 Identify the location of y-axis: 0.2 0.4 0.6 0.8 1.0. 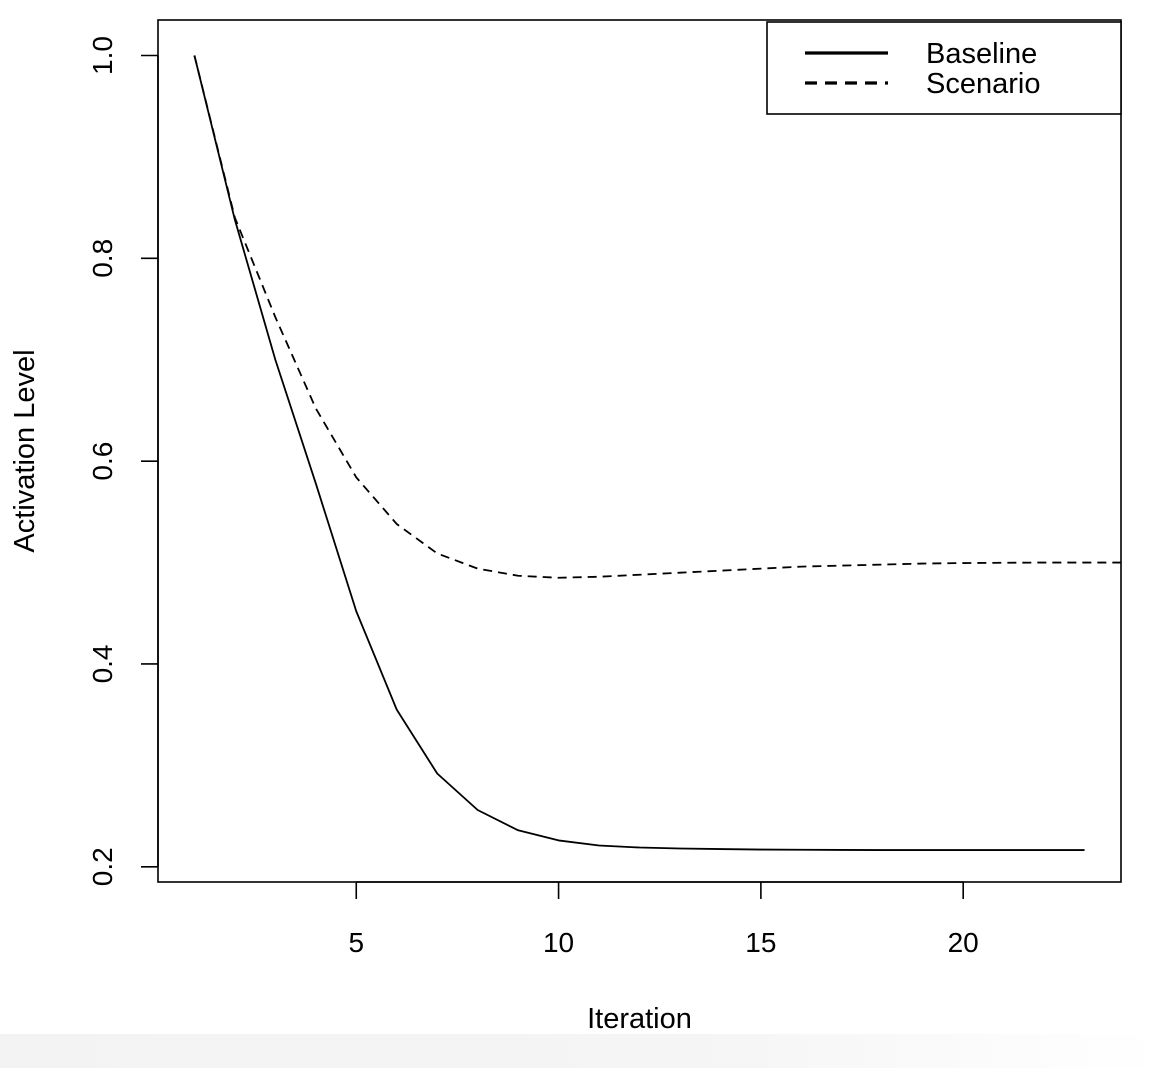
(123, 461).